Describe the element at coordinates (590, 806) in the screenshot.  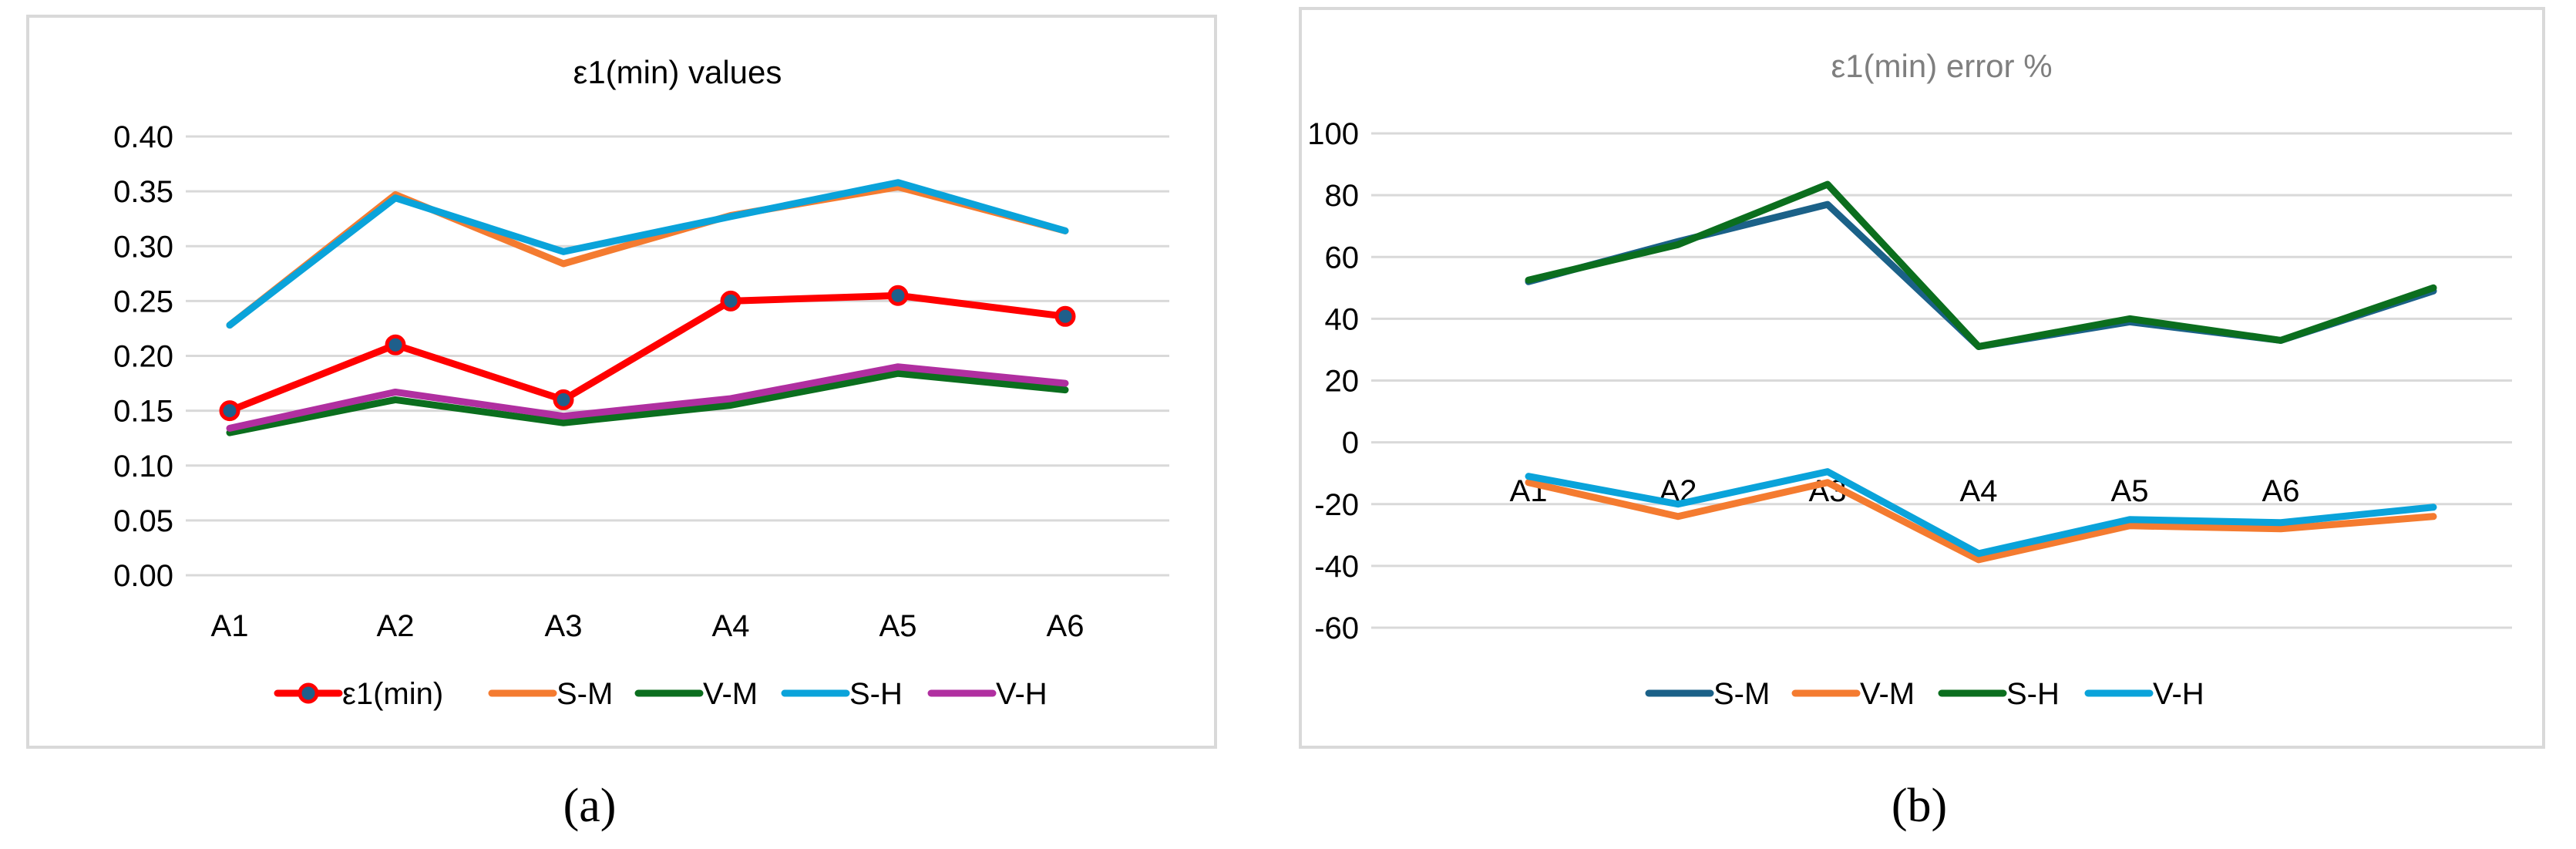
I see `panel-caption: (a)` at that location.